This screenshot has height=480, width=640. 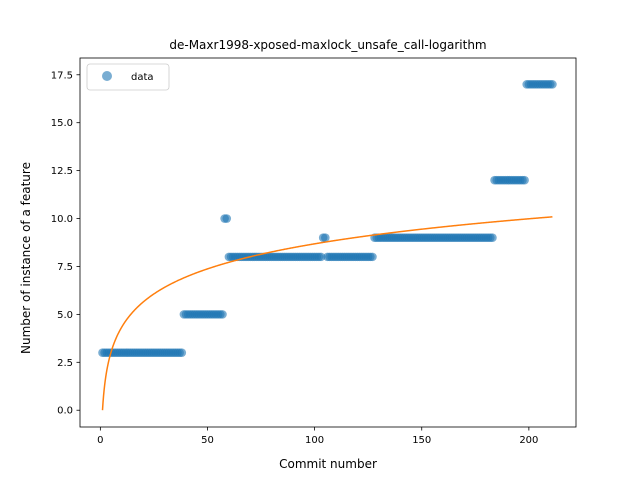 I want to click on x-tick-label: 50, so click(x=207, y=440).